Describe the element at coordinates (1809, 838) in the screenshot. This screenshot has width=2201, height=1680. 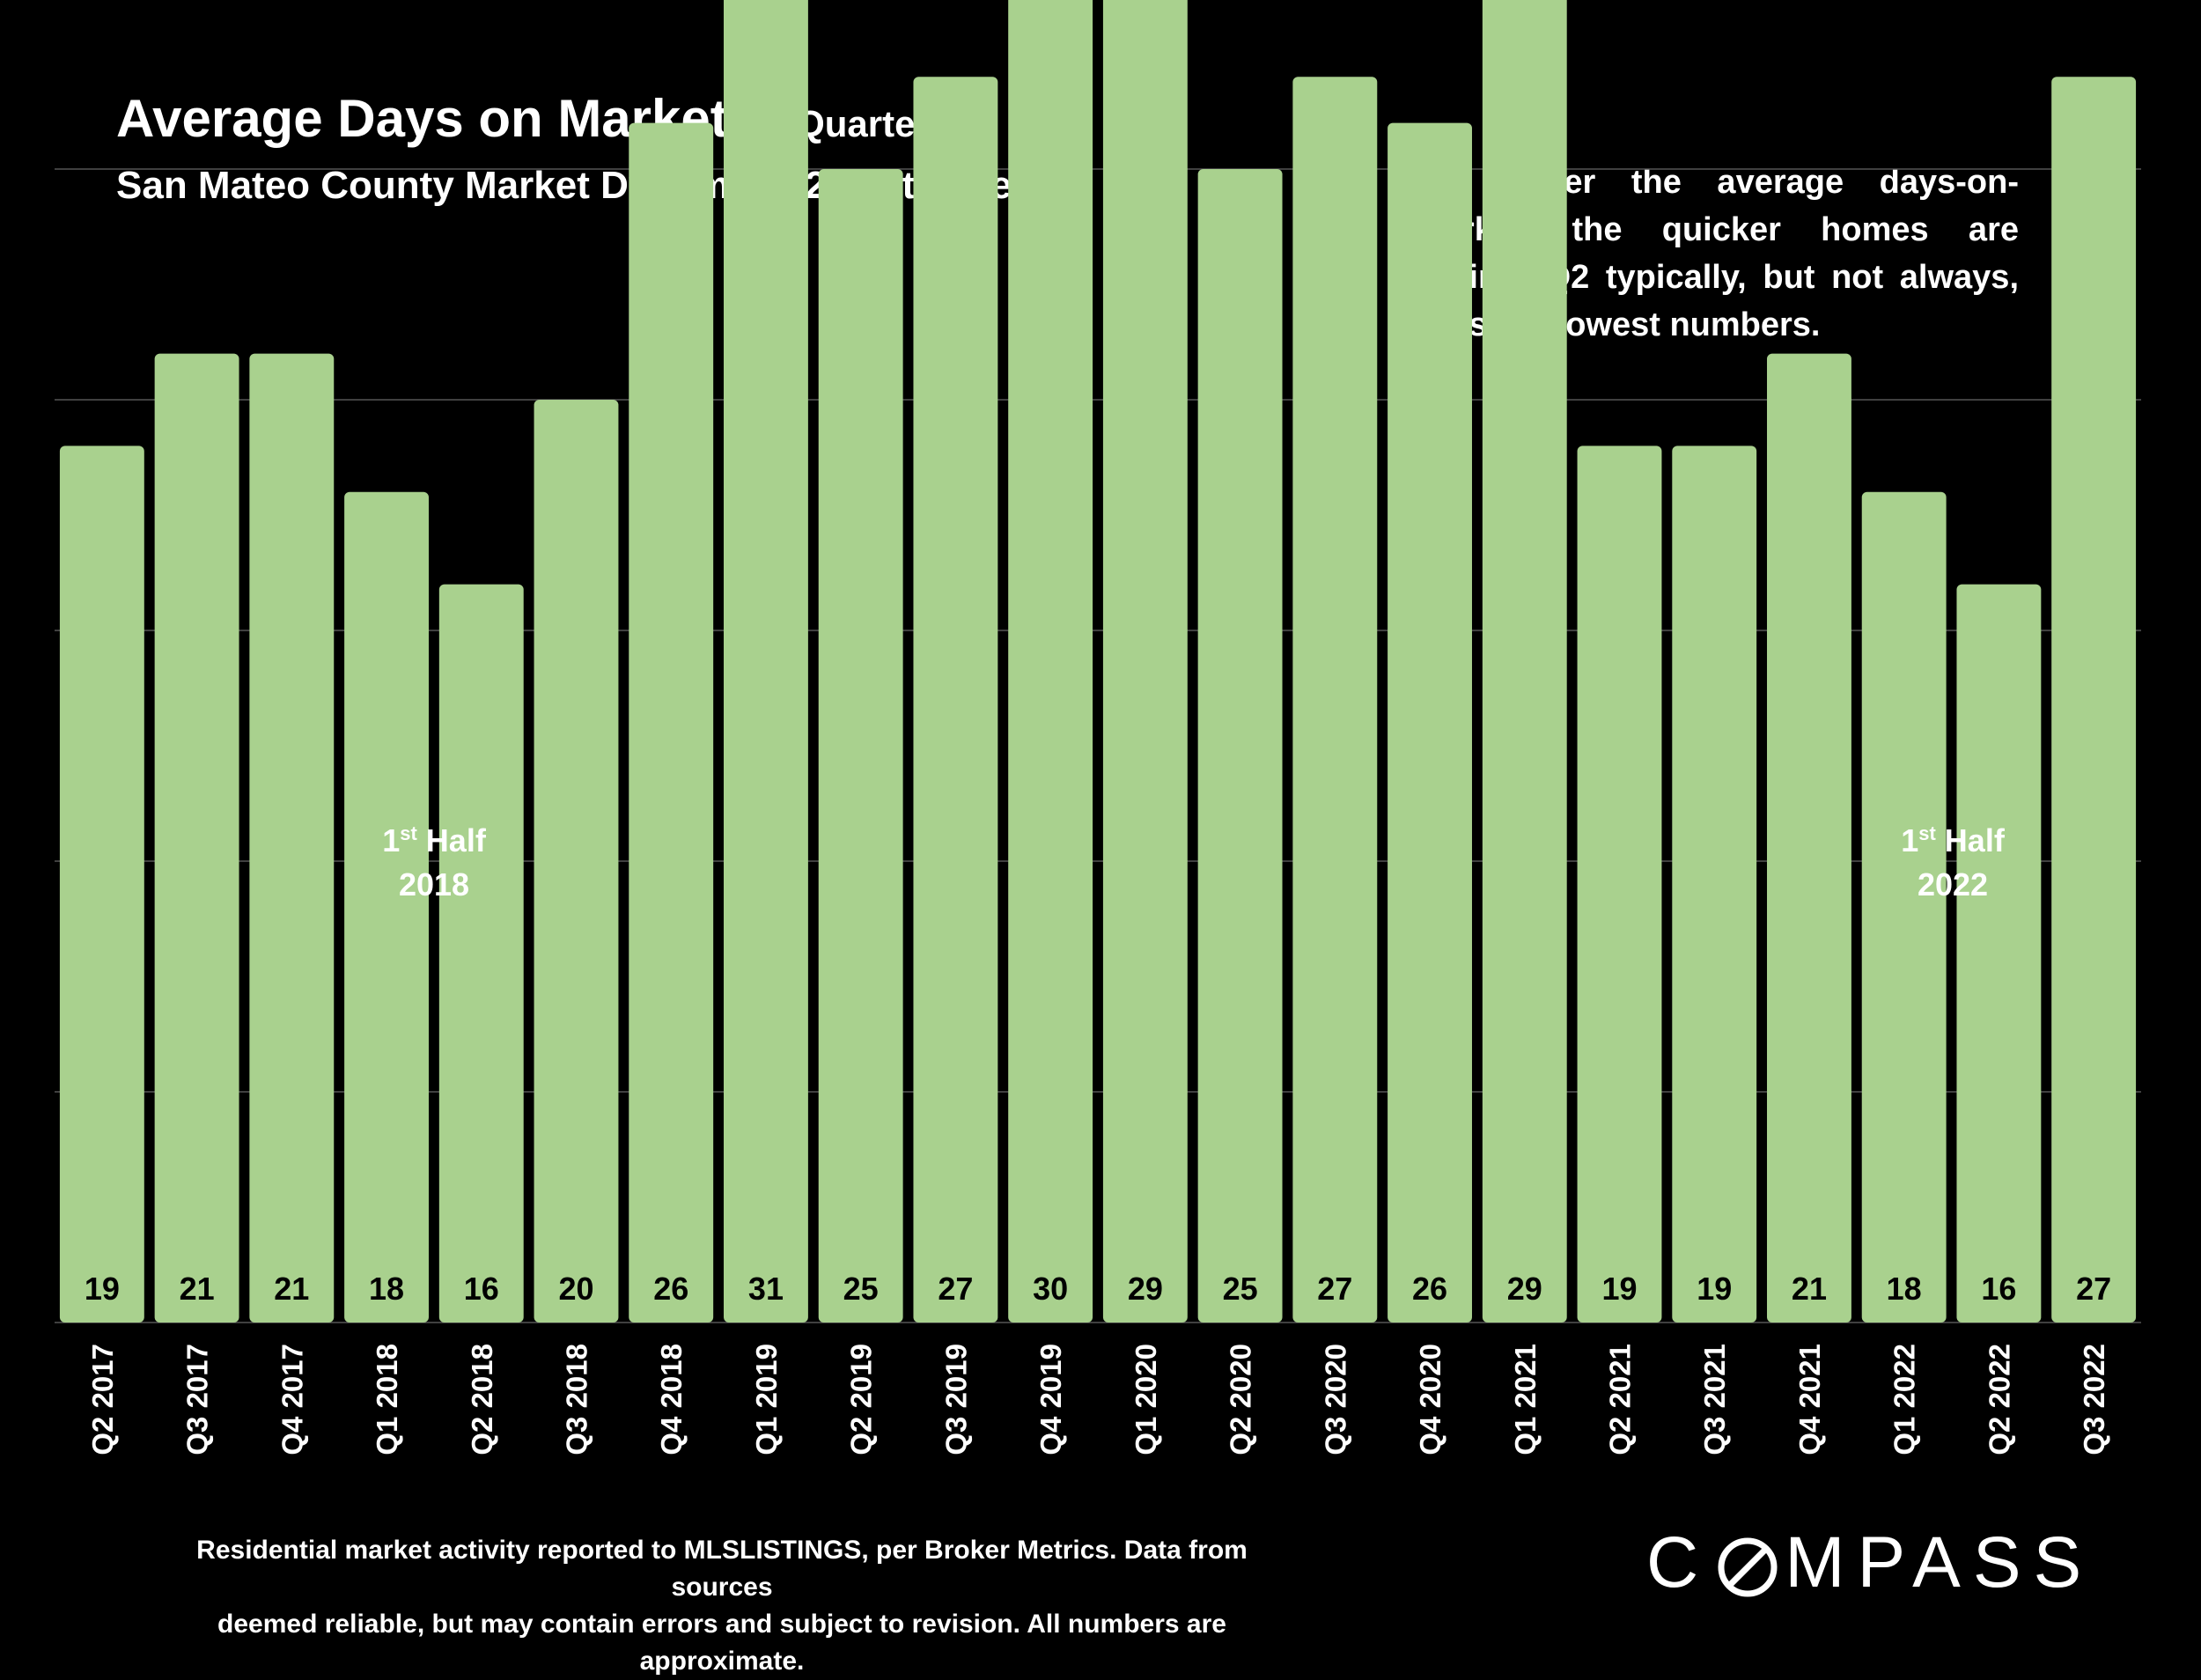
I see `bar-q4-2021` at that location.